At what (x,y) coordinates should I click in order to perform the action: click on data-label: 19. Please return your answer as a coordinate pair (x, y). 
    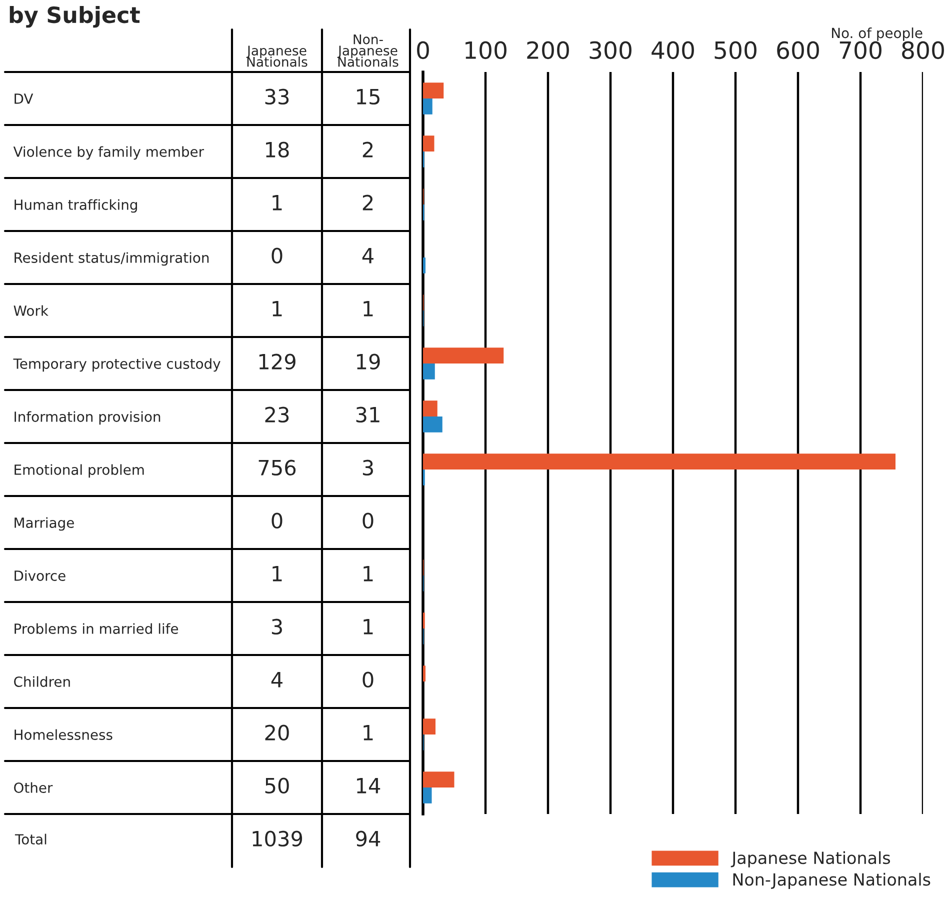
    Looking at the image, I should click on (368, 362).